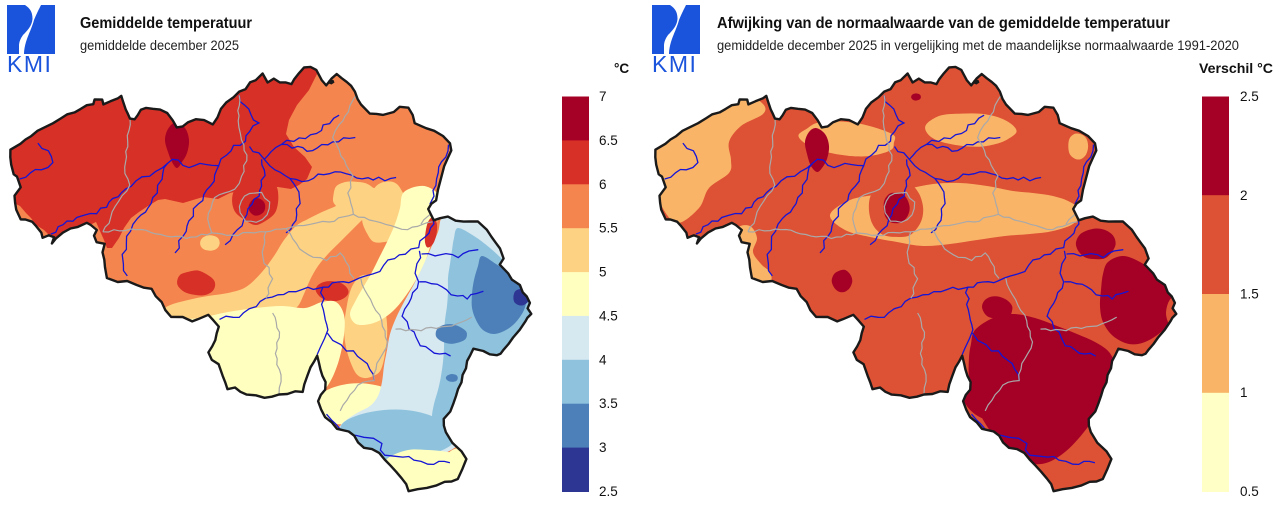  What do you see at coordinates (603, 184) in the screenshot?
I see `svg-text: 6` at bounding box center [603, 184].